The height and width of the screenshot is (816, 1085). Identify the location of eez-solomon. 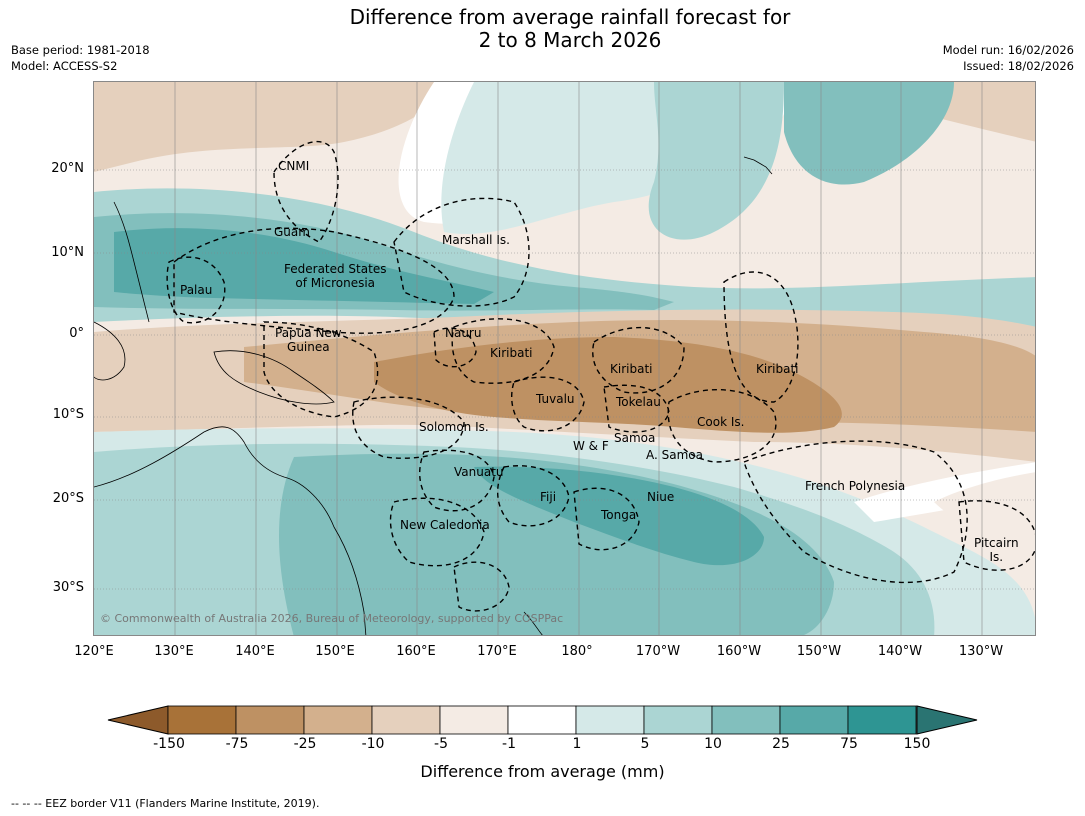
(408, 427).